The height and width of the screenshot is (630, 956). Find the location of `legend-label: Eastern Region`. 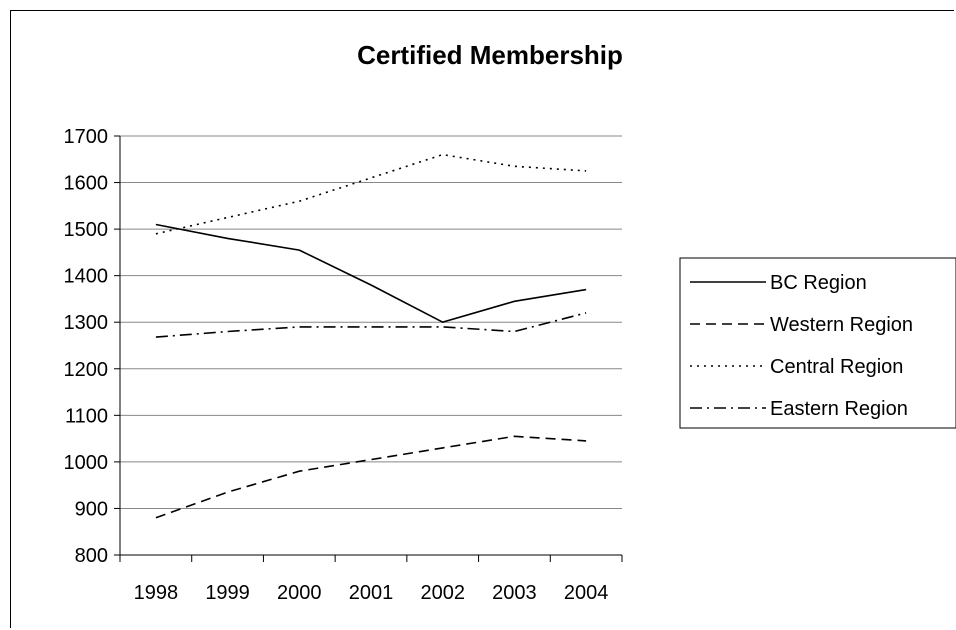

legend-label: Eastern Region is located at coordinates (839, 409).